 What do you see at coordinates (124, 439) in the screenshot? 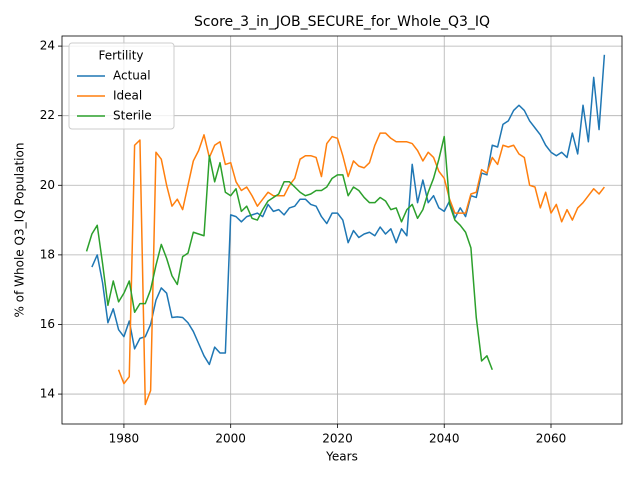
I see `x-tick-label: 1980` at bounding box center [124, 439].